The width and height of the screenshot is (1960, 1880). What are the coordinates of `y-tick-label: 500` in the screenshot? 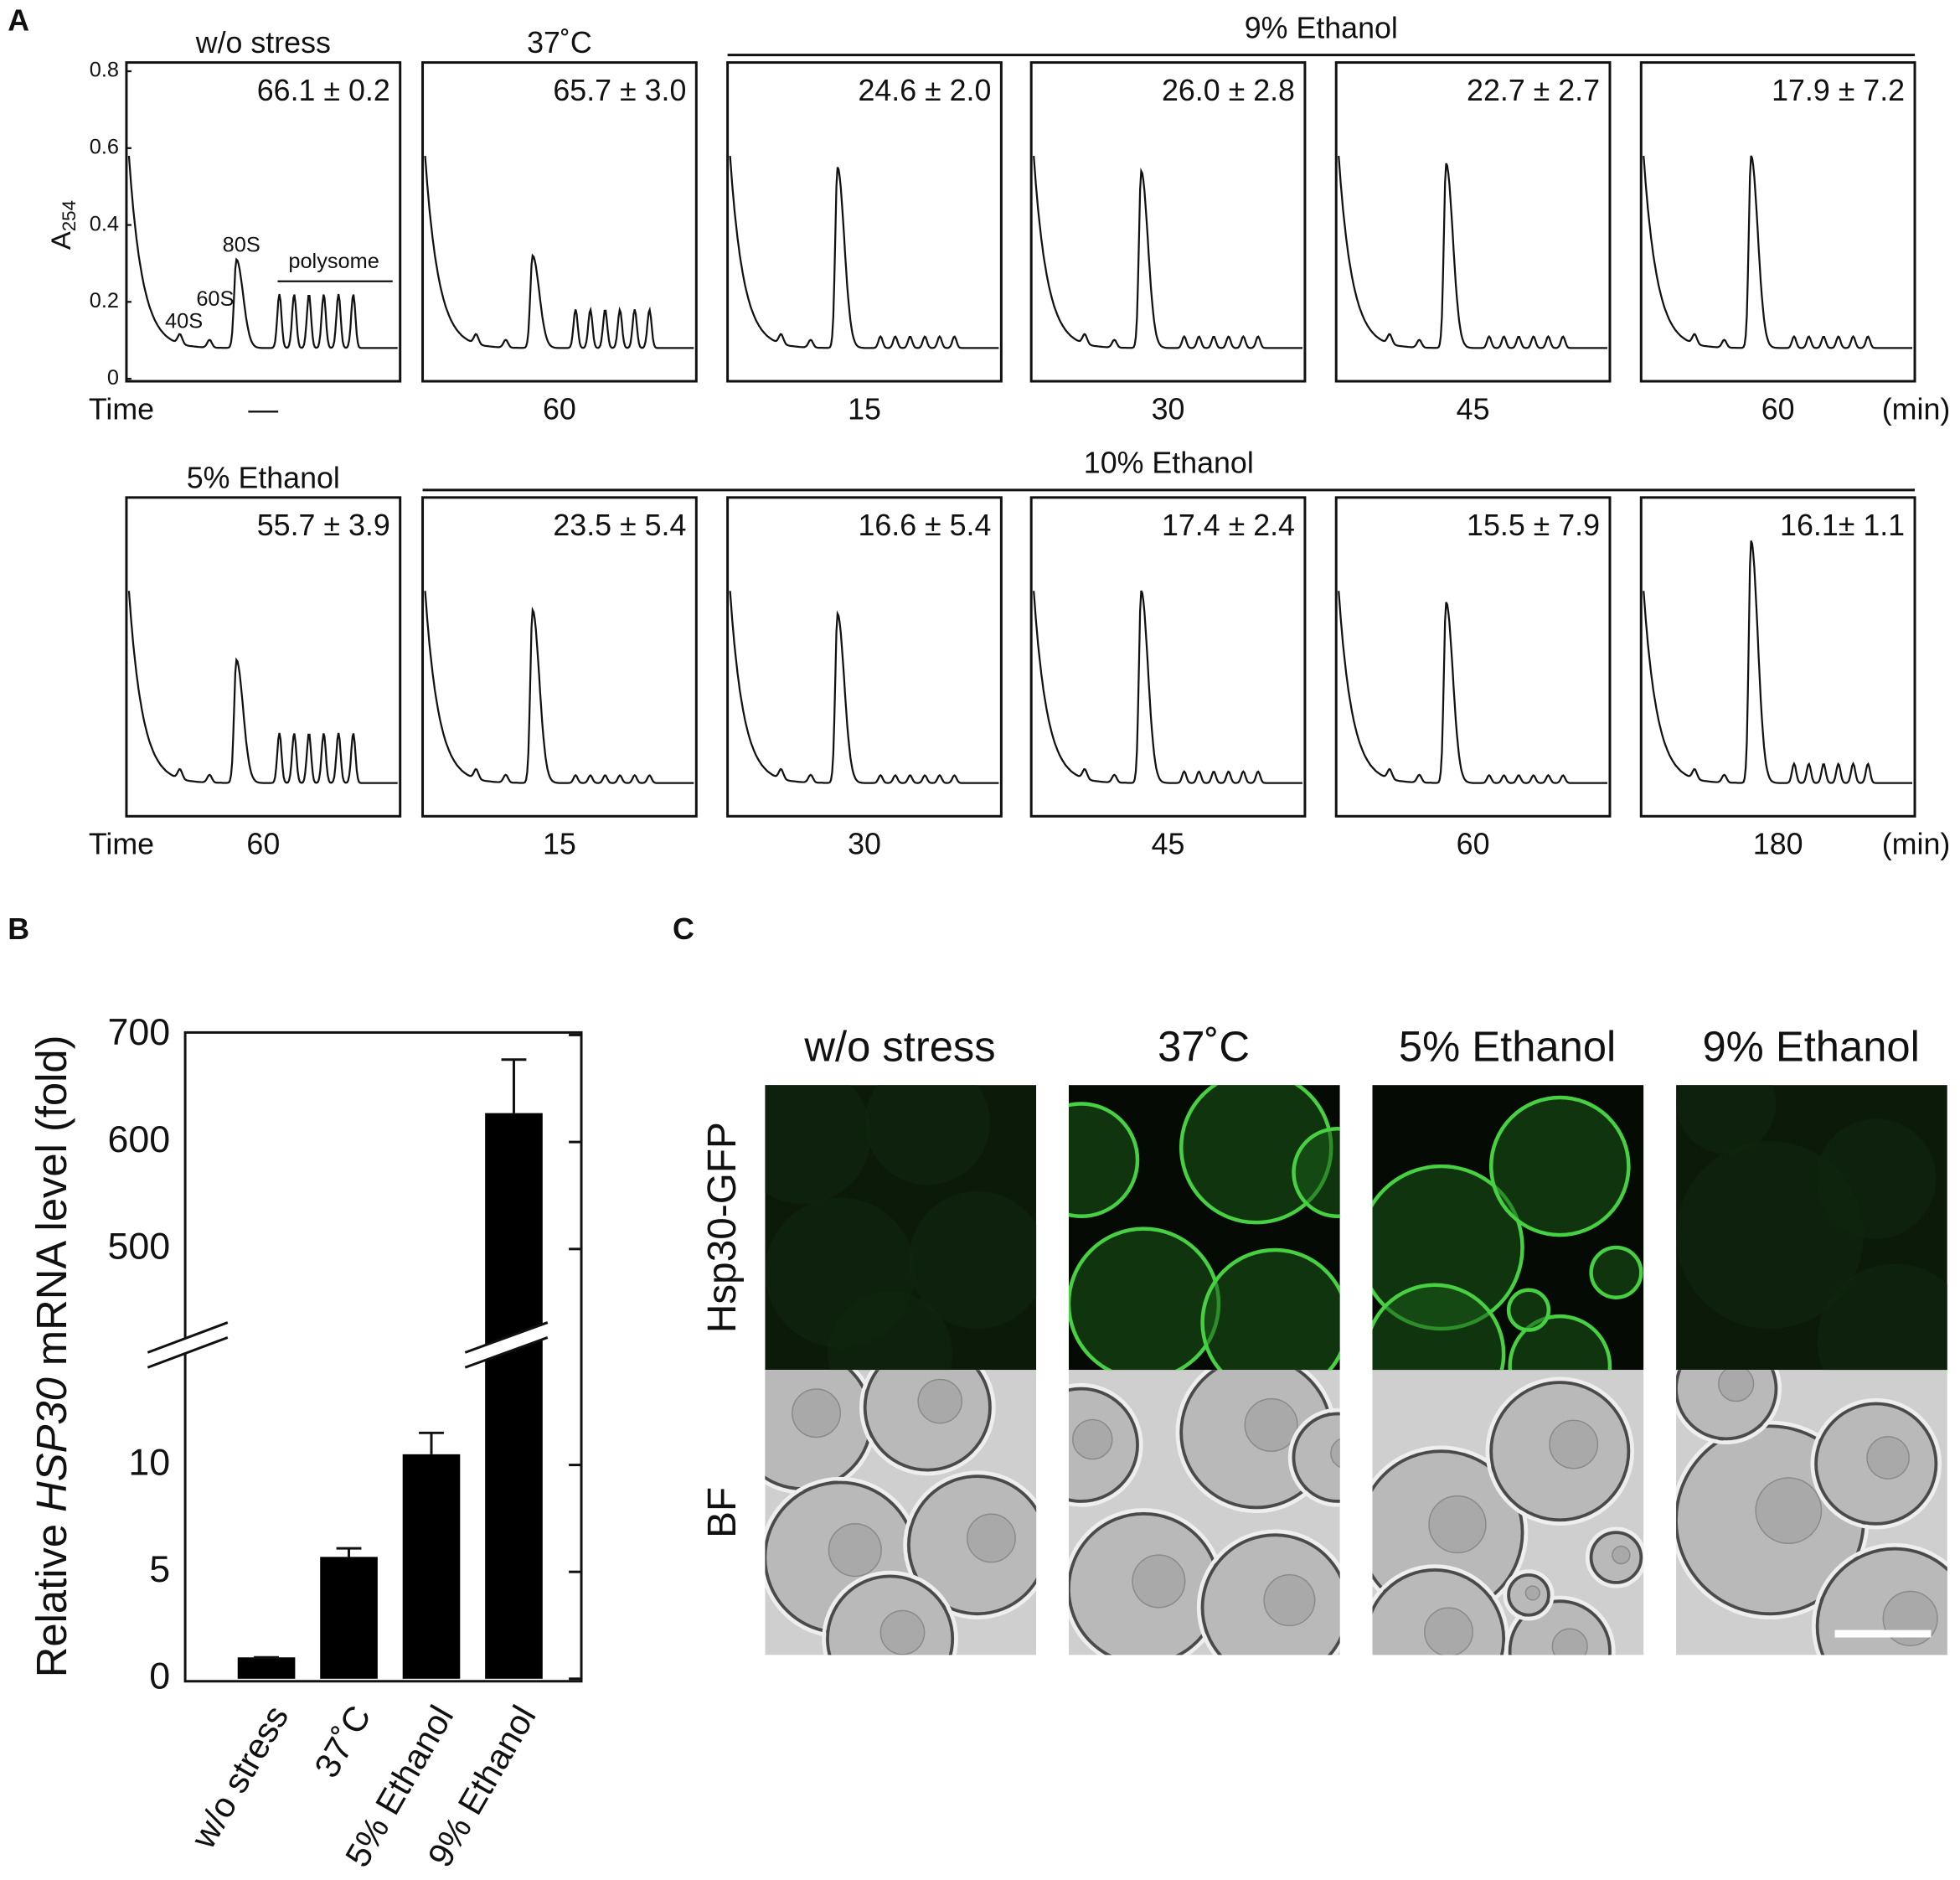 It's located at (138, 1247).